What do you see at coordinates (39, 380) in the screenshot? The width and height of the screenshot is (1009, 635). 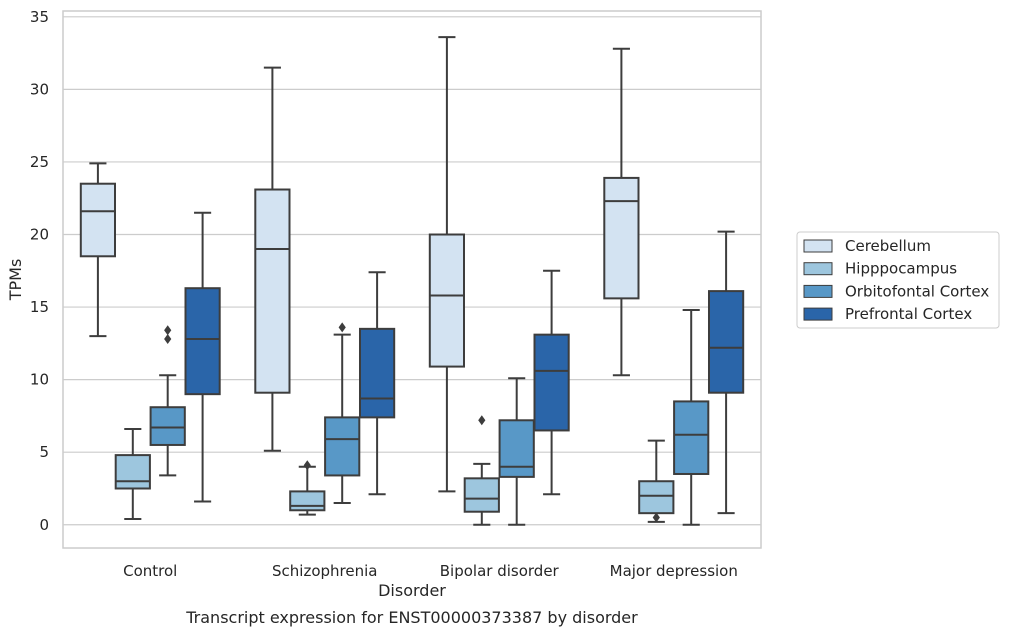 I see `y-tick-label: 10` at bounding box center [39, 380].